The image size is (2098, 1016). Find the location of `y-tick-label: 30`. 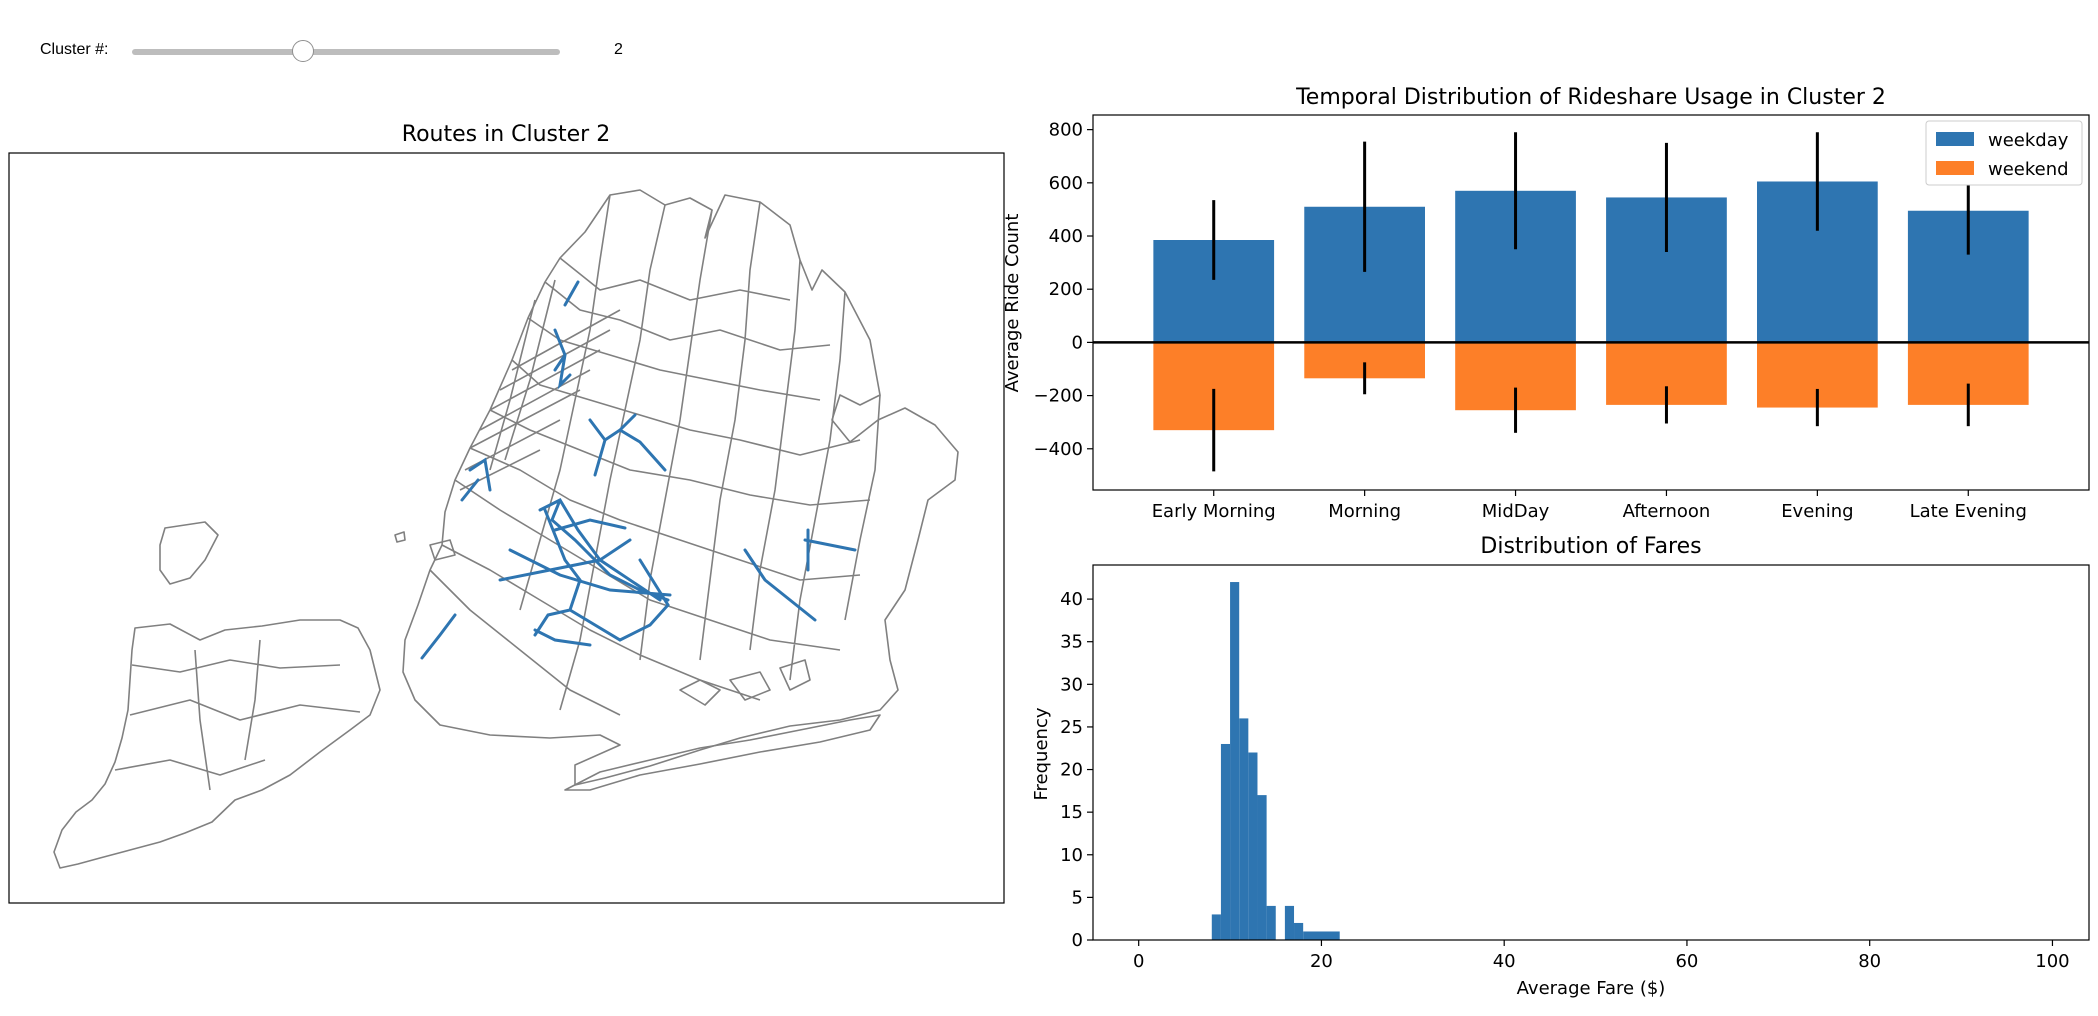

y-tick-label: 30 is located at coordinates (1071, 684).